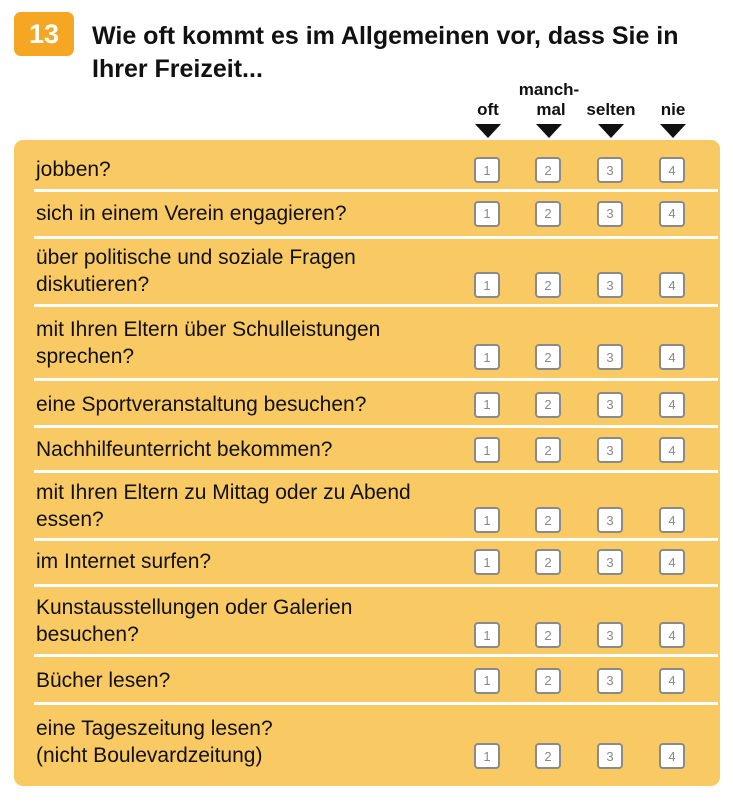  Describe the element at coordinates (154, 728) in the screenshot. I see `row-label-line: eine Tageszeitung lesen?` at that location.